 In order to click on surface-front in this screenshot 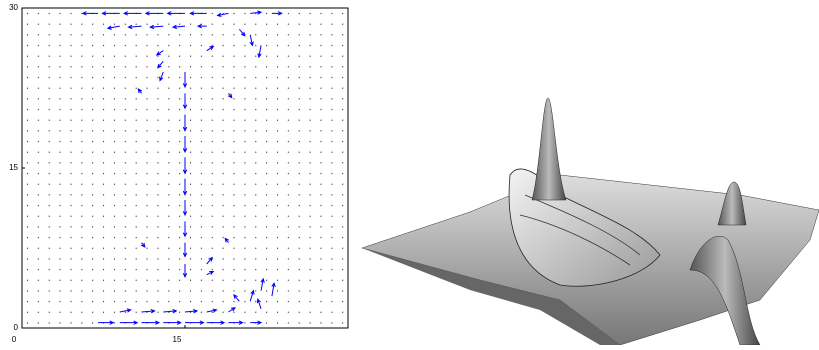, I will do `click(491, 296)`.